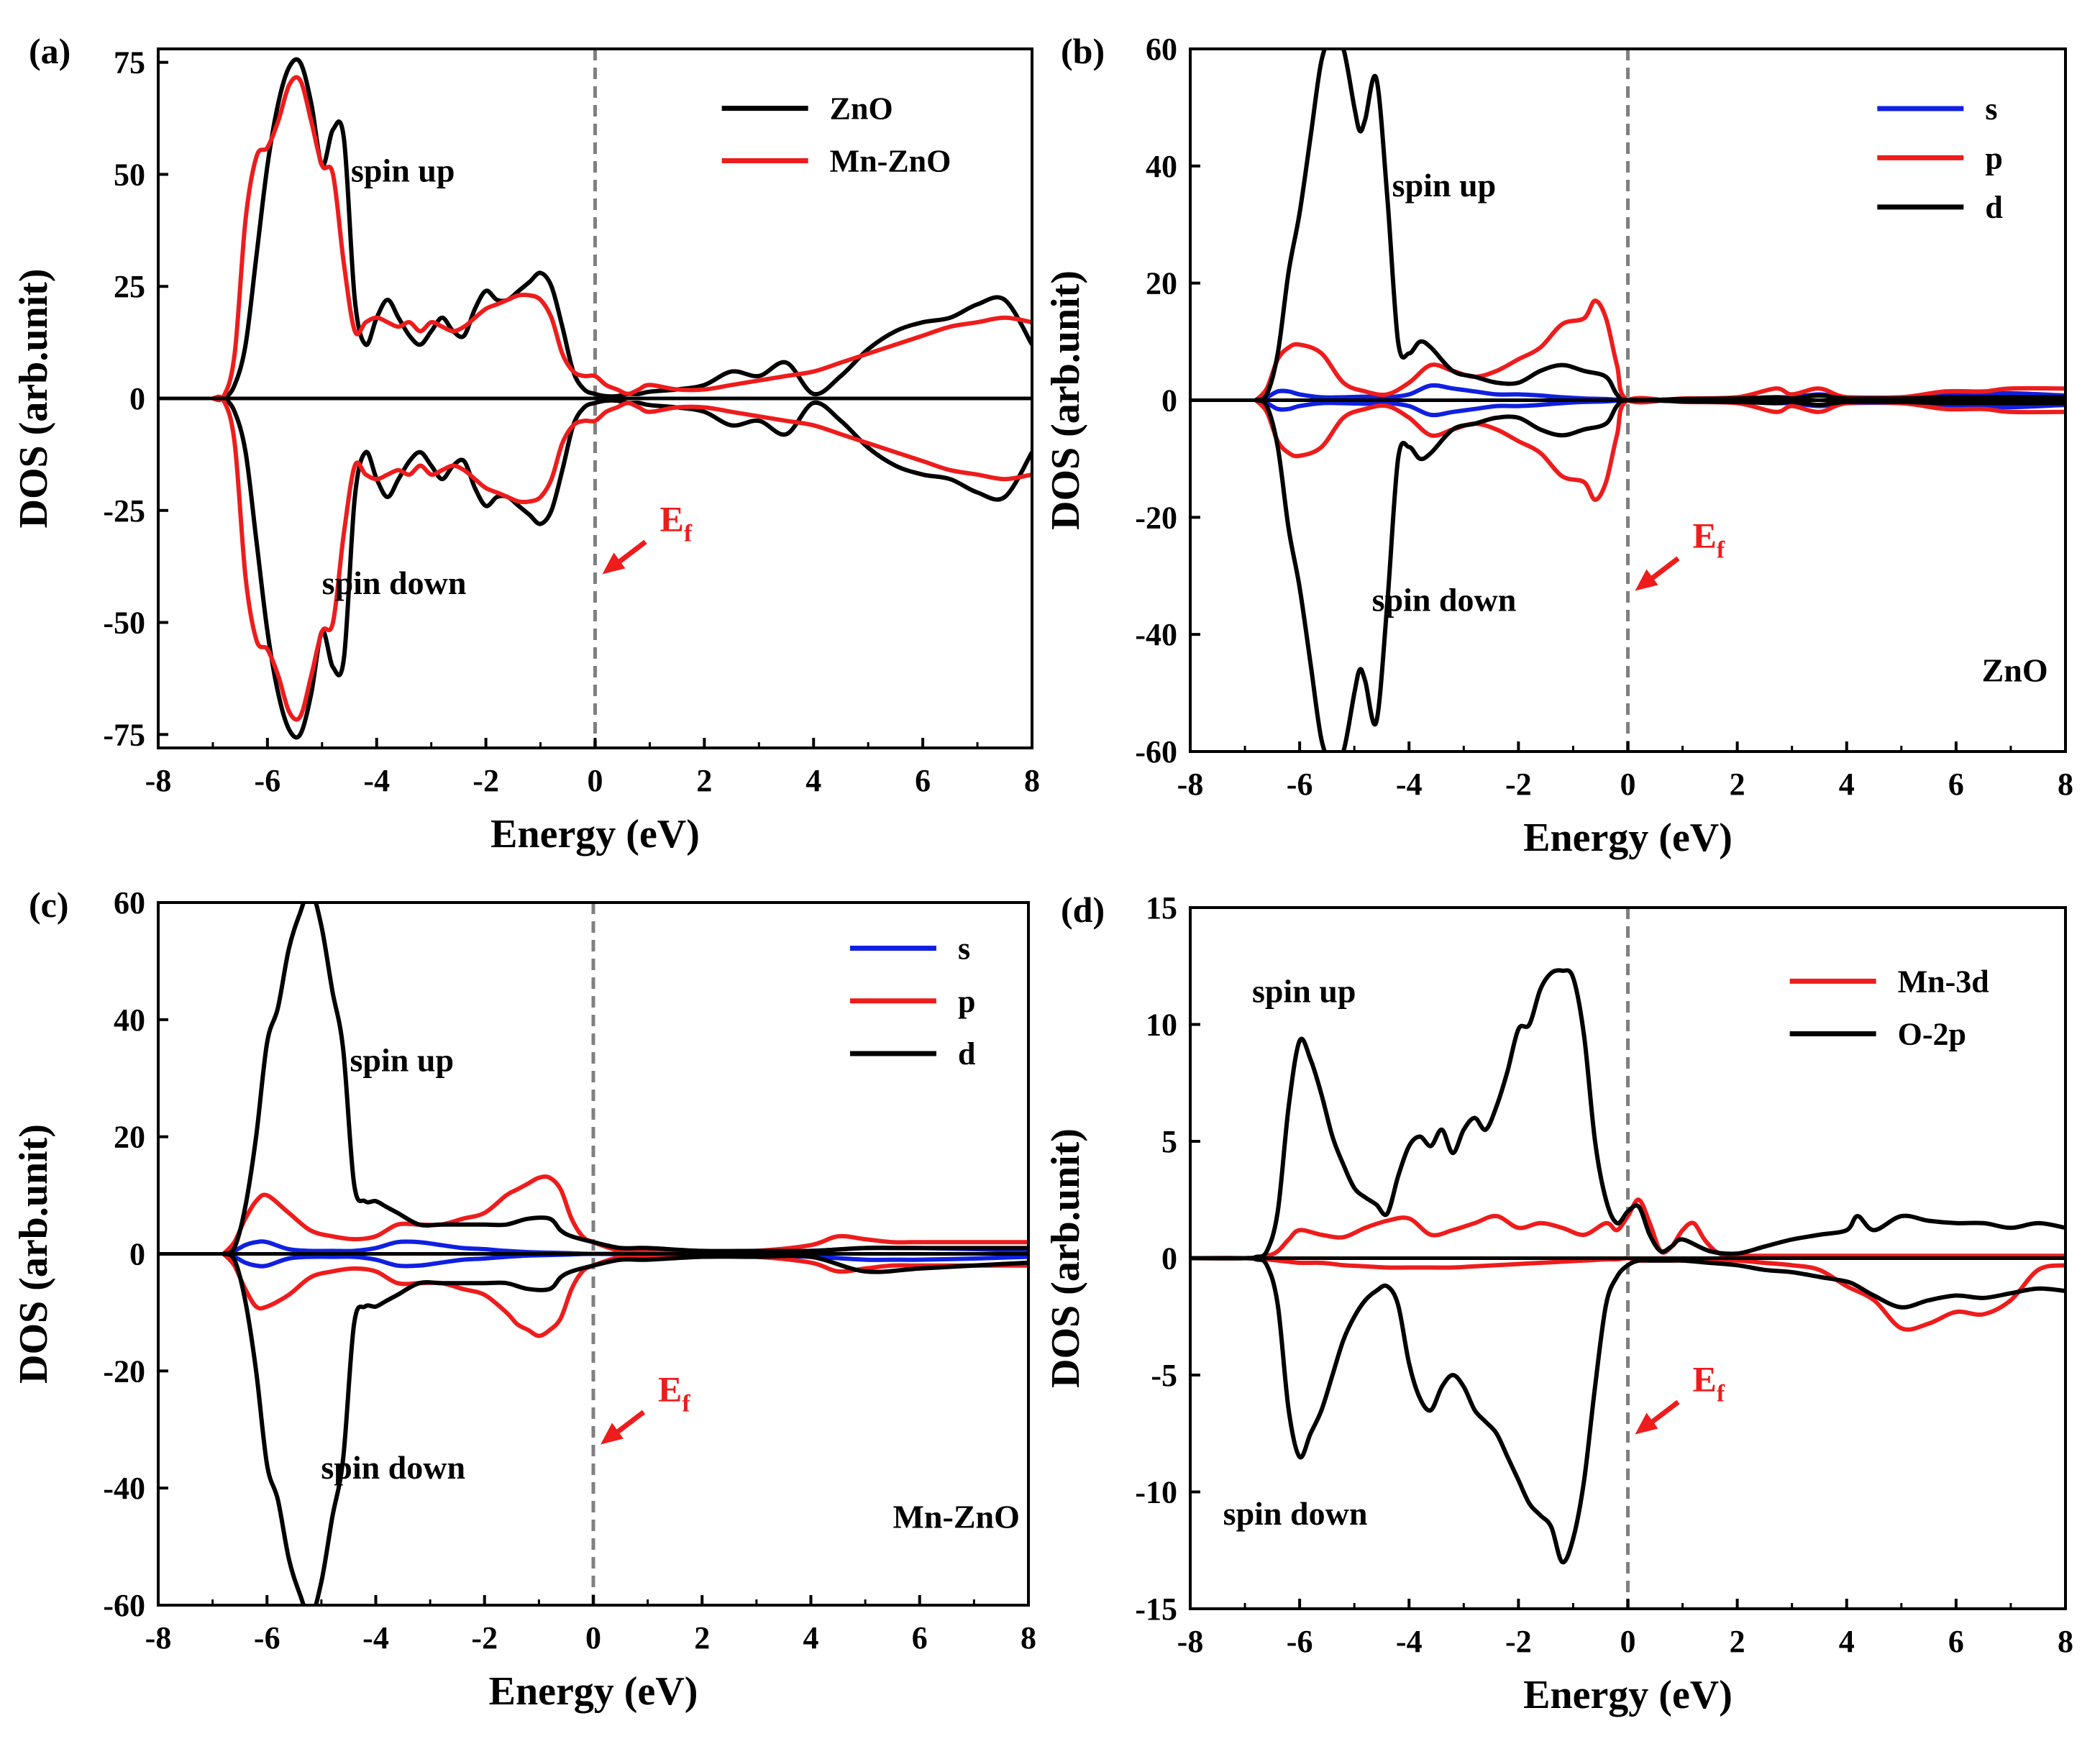 The height and width of the screenshot is (1749, 2100). I want to click on legend-label-Mn-ZnO: Mn-ZnO, so click(890, 161).